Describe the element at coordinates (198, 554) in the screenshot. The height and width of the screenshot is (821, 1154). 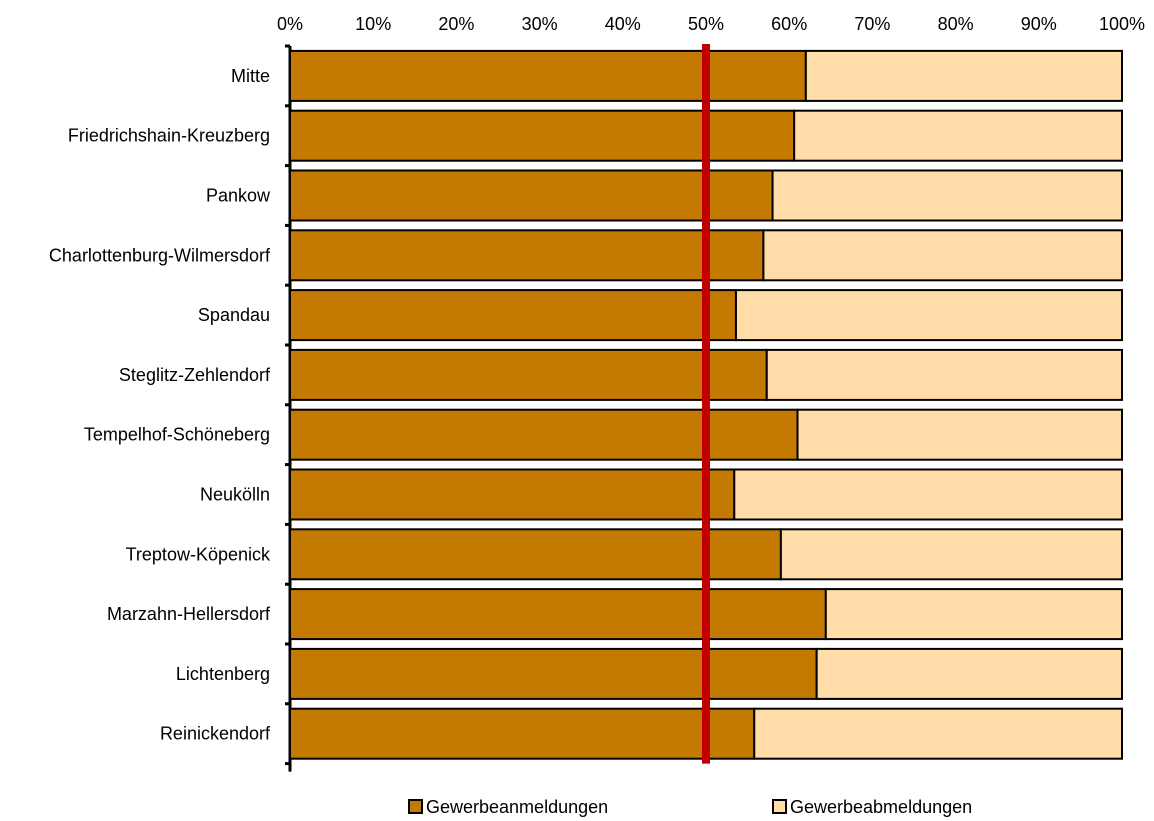
I see `category-label: Treptow-Köpenick` at that location.